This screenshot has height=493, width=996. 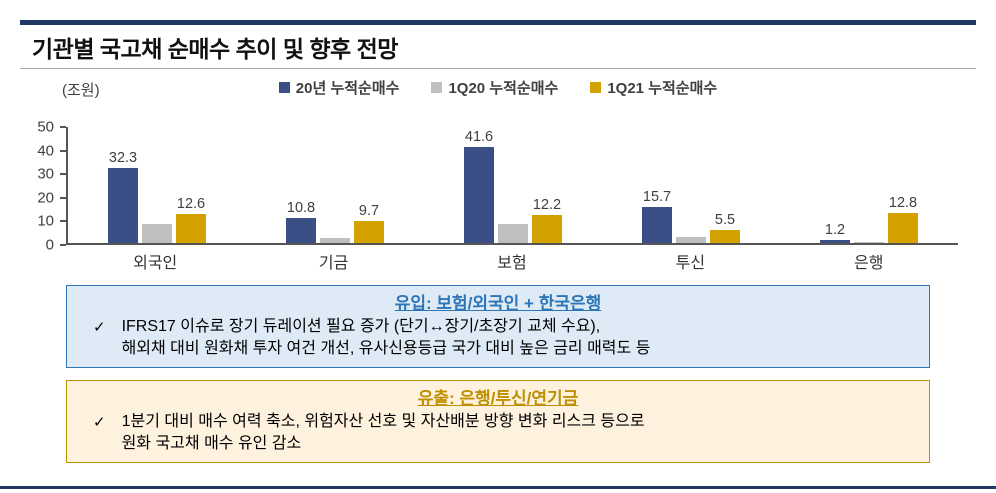 What do you see at coordinates (45, 151) in the screenshot?
I see `y-tick-label: 40` at bounding box center [45, 151].